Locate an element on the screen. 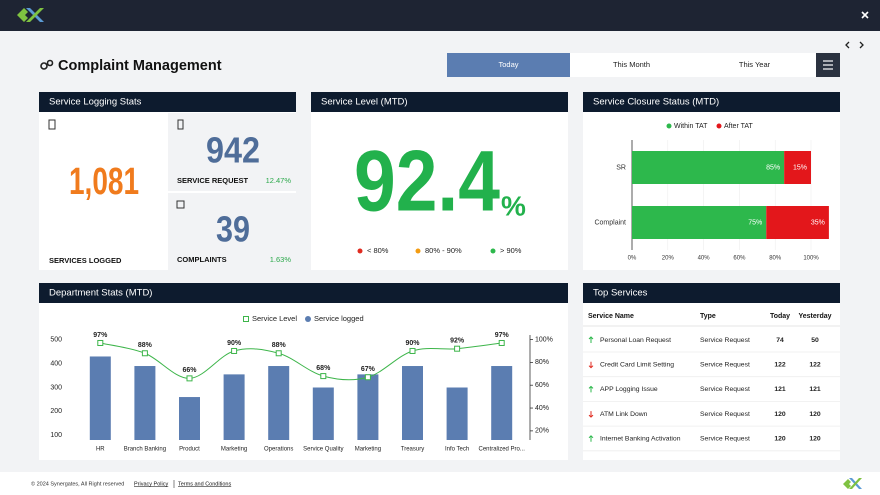 This screenshot has width=880, height=495. panel is located at coordinates (439, 181).